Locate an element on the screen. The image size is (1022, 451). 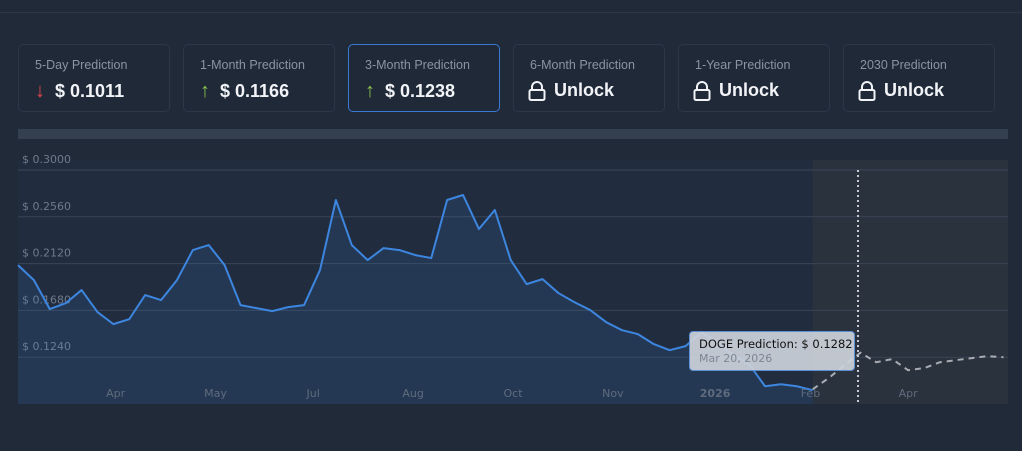
arrow-down-icon: ↓ is located at coordinates (40, 91).